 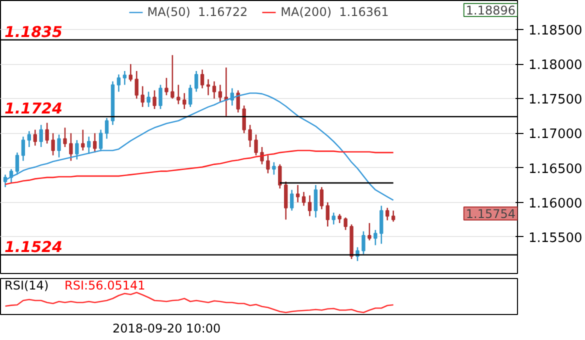 I want to click on y-tick-label: 1.15500, so click(x=555, y=238).